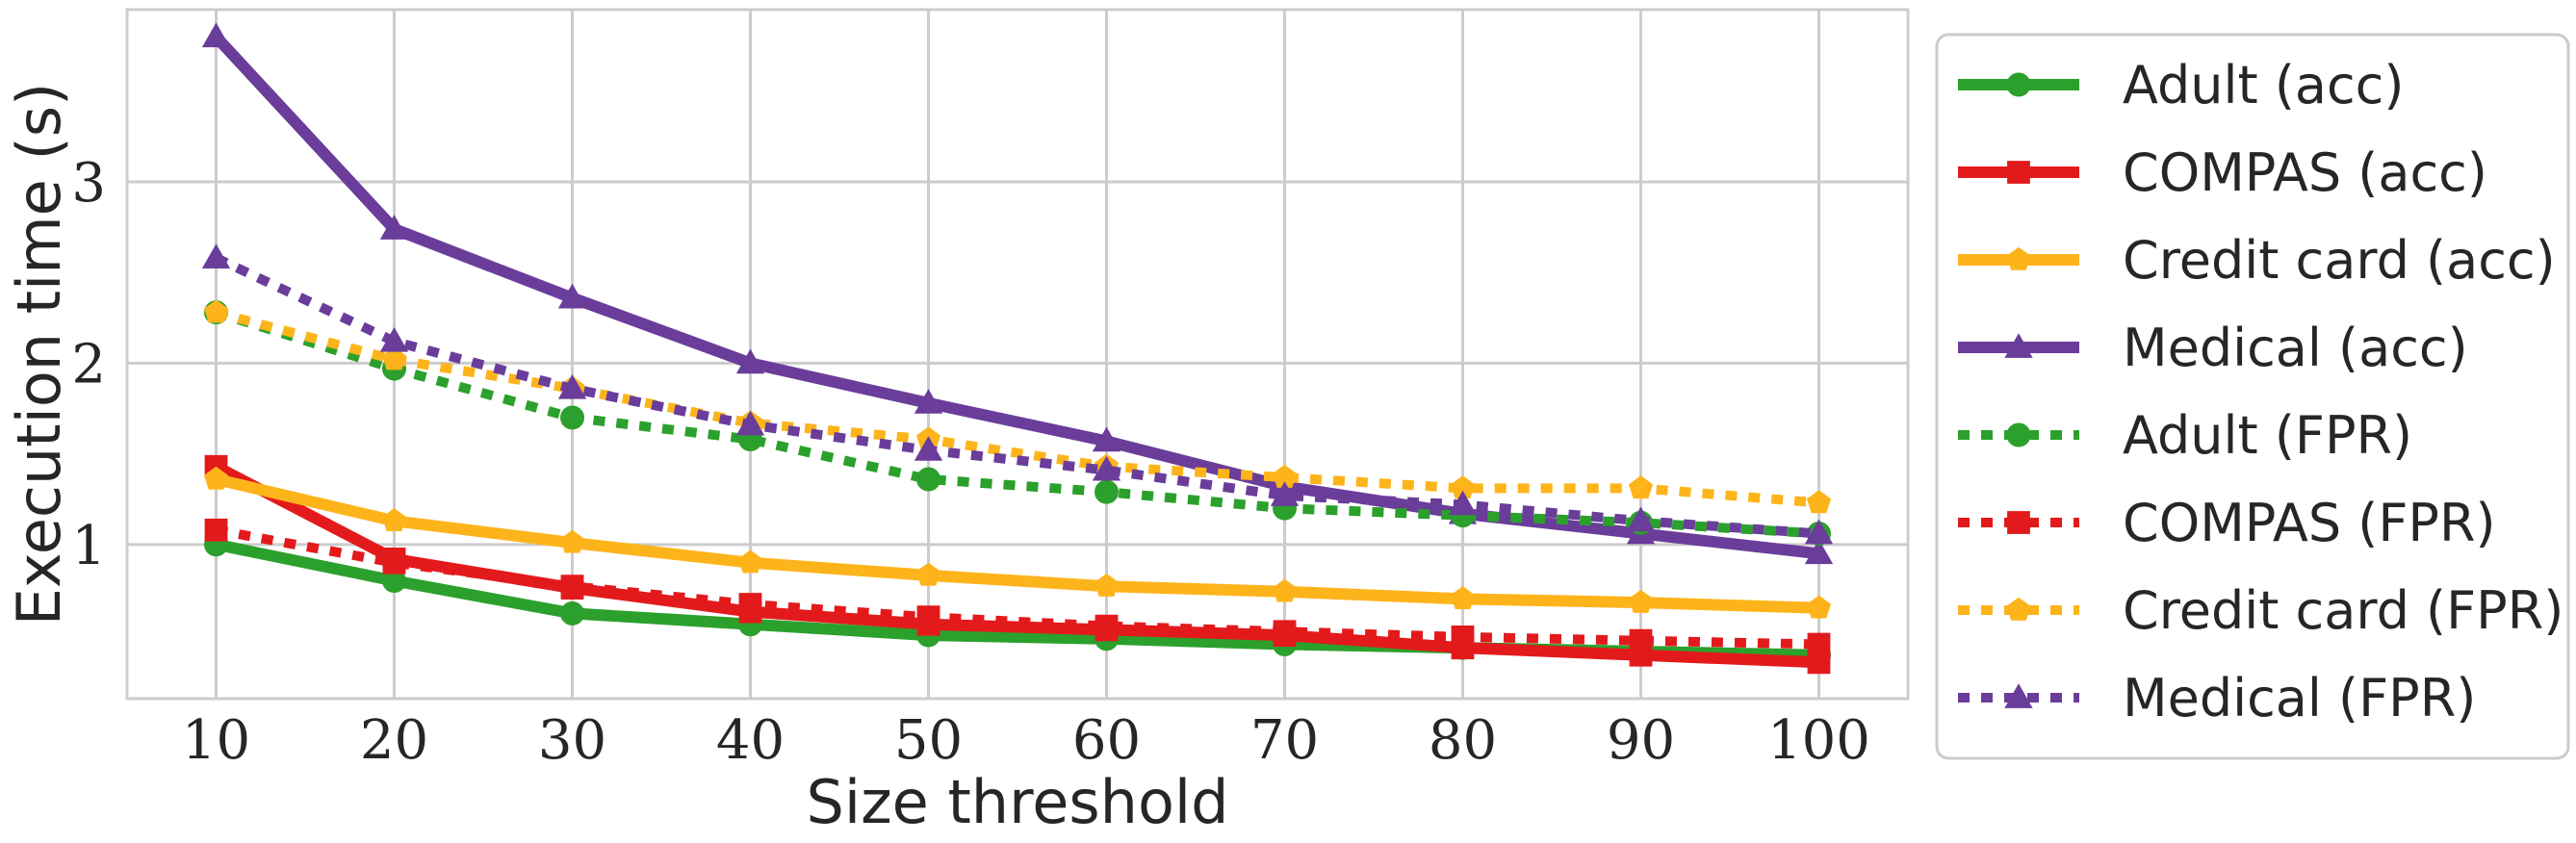 Image resolution: width=2576 pixels, height=843 pixels. I want to click on legend-item-medical-acc: Medical (acc), so click(2213, 348).